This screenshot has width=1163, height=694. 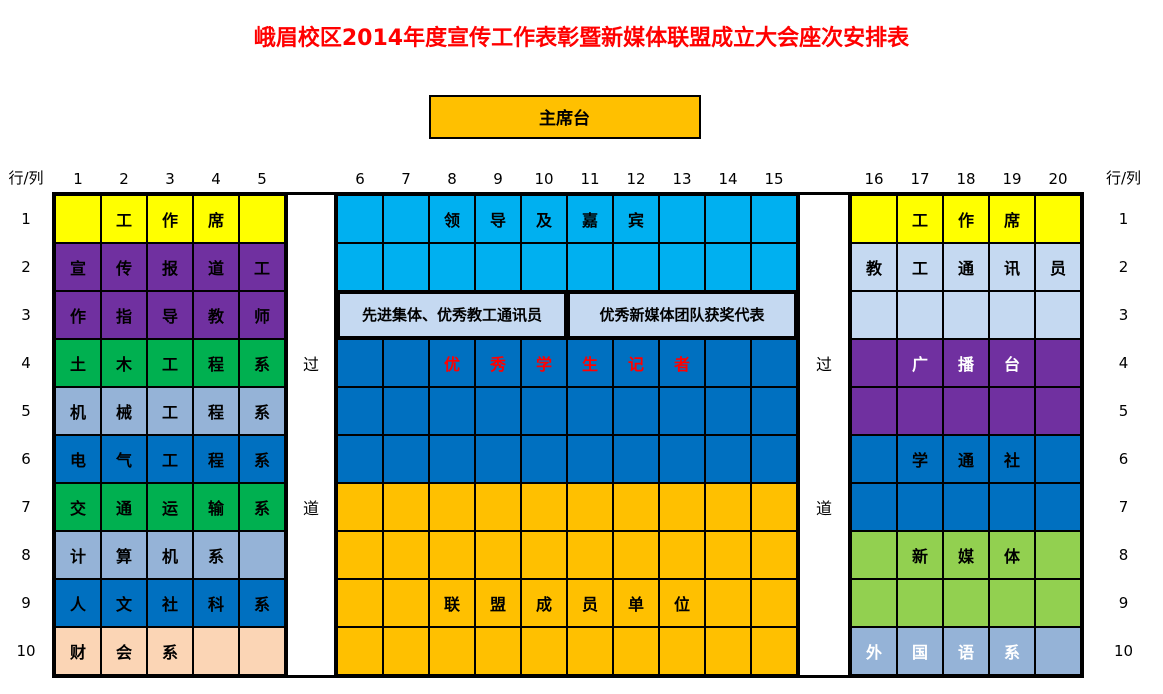 What do you see at coordinates (728, 178) in the screenshot?
I see `col-header: 14` at bounding box center [728, 178].